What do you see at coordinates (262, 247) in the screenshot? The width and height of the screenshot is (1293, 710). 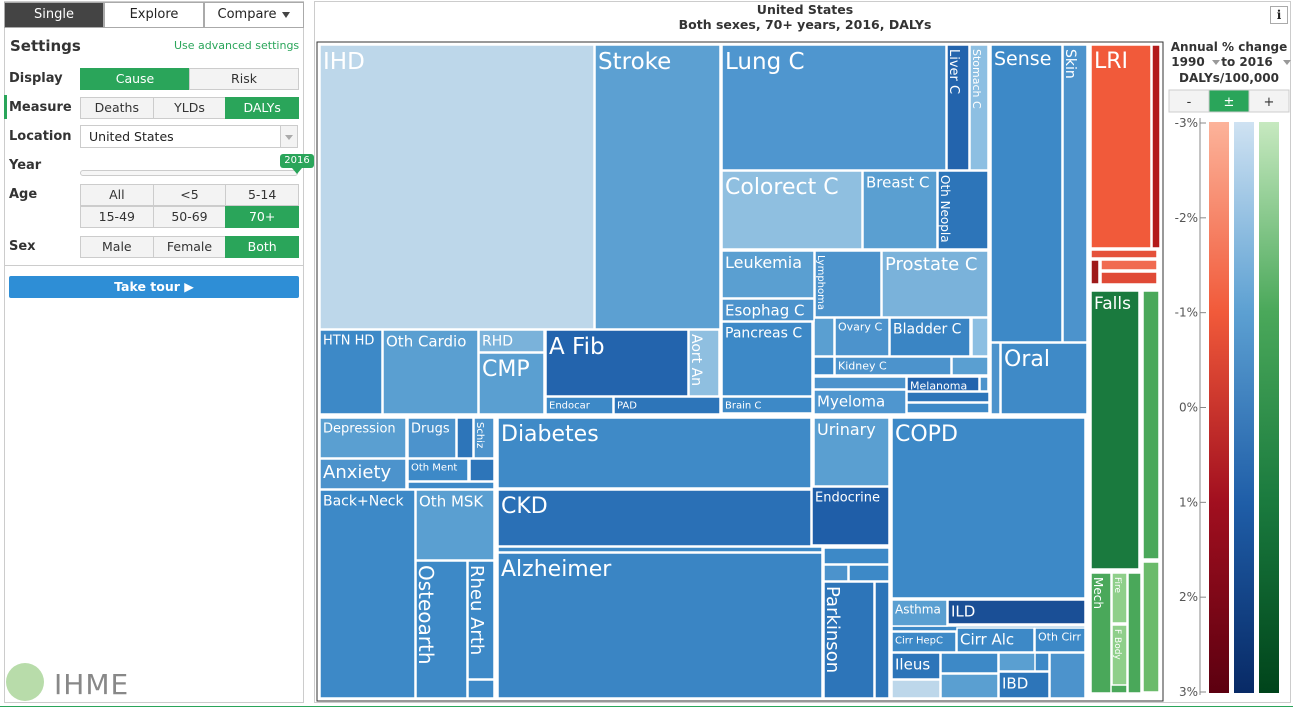 I see `sex-option: Both` at bounding box center [262, 247].